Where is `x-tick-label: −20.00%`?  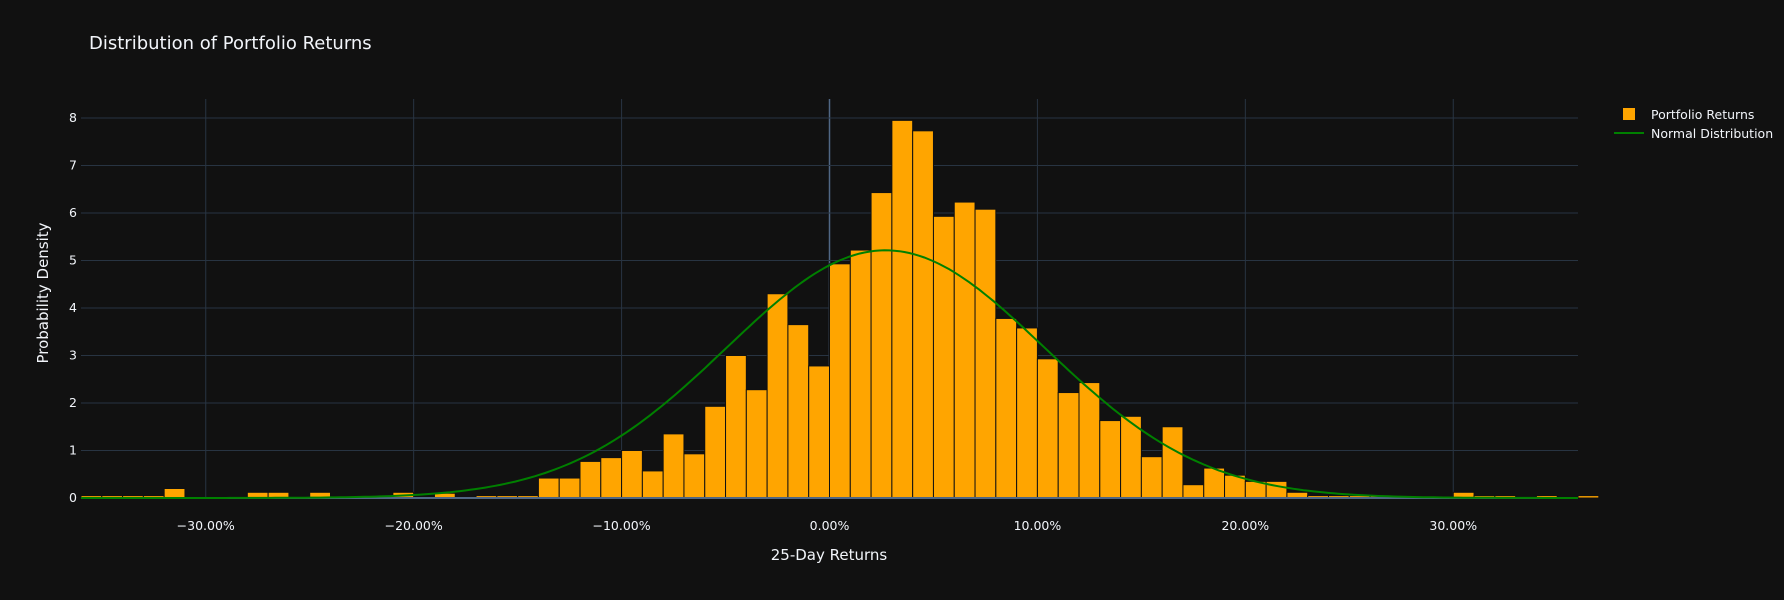
x-tick-label: −20.00% is located at coordinates (414, 525).